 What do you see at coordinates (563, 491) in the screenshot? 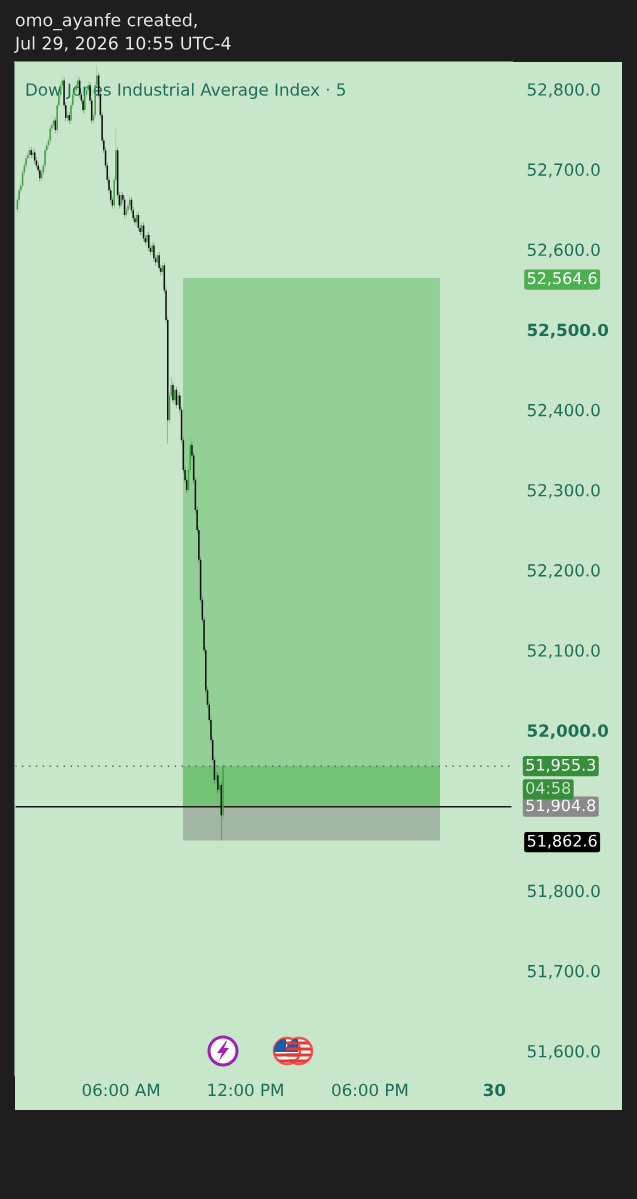
I see `y-tick-label: 52,300.0` at bounding box center [563, 491].